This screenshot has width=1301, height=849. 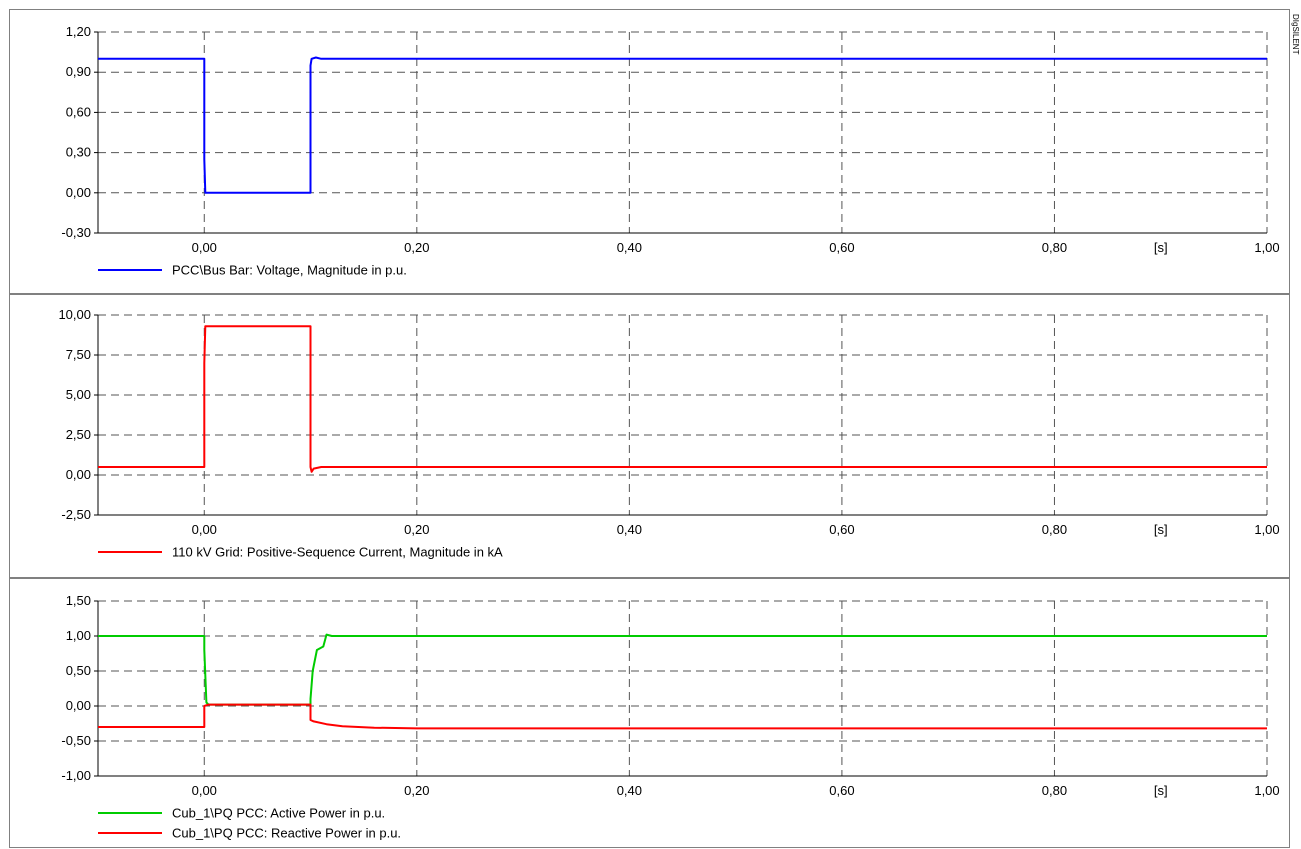 I want to click on y-tick-label: 0,60, so click(x=78, y=111).